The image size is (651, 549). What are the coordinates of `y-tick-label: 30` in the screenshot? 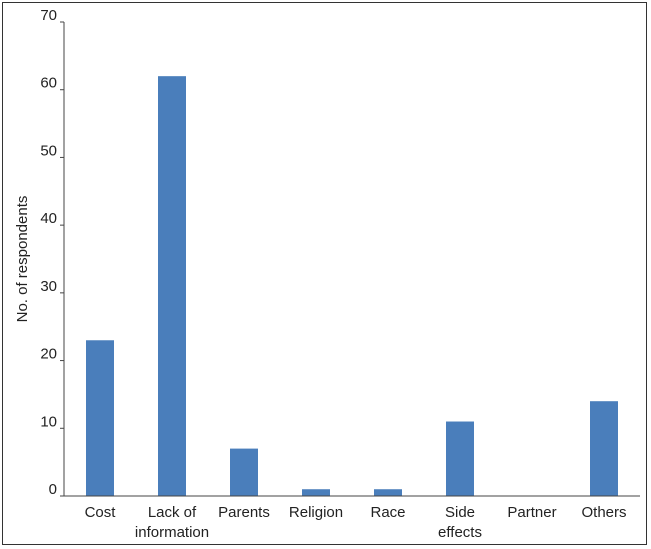 It's located at (48, 286).